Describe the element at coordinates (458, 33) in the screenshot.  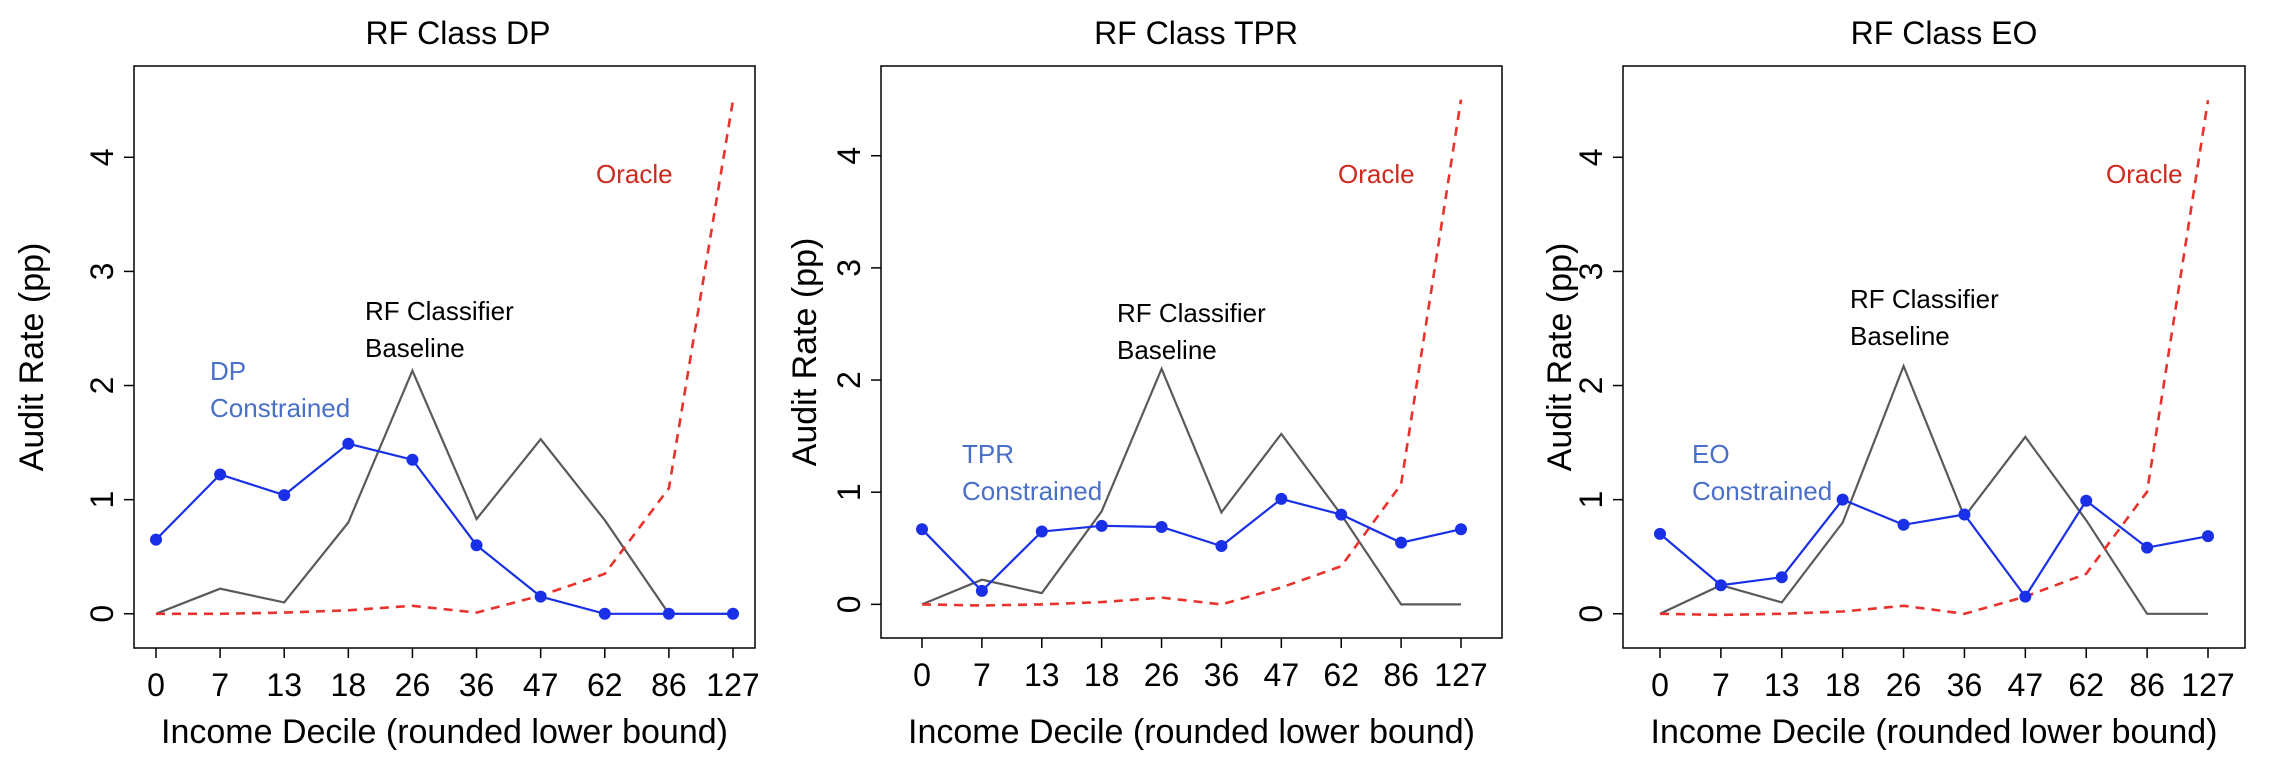
I see `chart-title: RF Class DP` at that location.